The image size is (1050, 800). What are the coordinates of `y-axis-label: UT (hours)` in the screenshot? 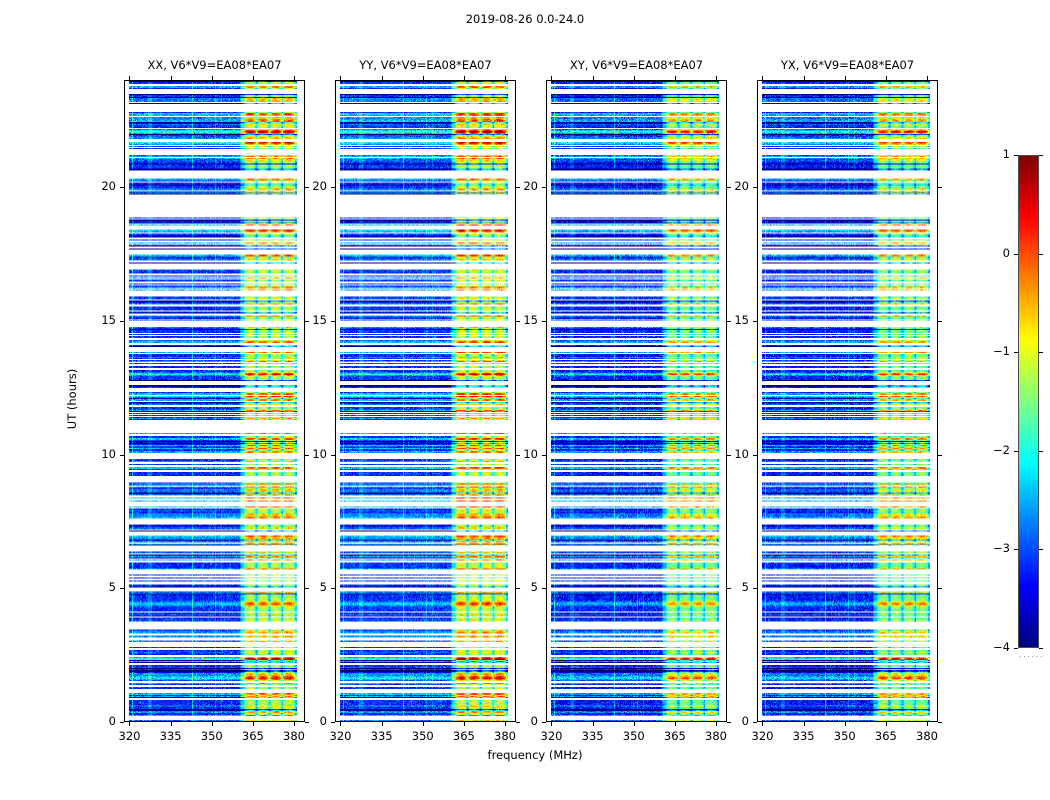 It's located at (72, 399).